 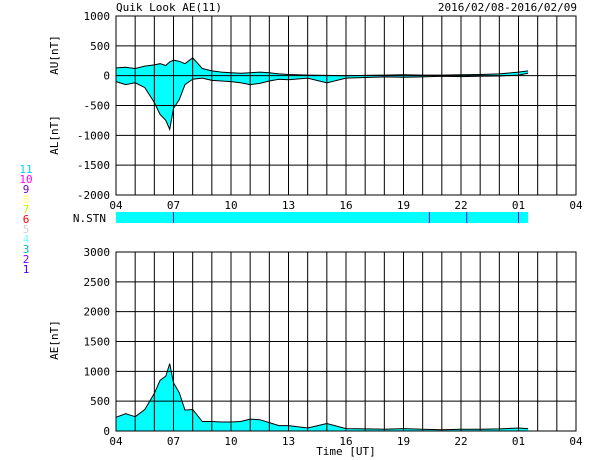 I want to click on station-legend-item: 10, so click(x=25, y=179).